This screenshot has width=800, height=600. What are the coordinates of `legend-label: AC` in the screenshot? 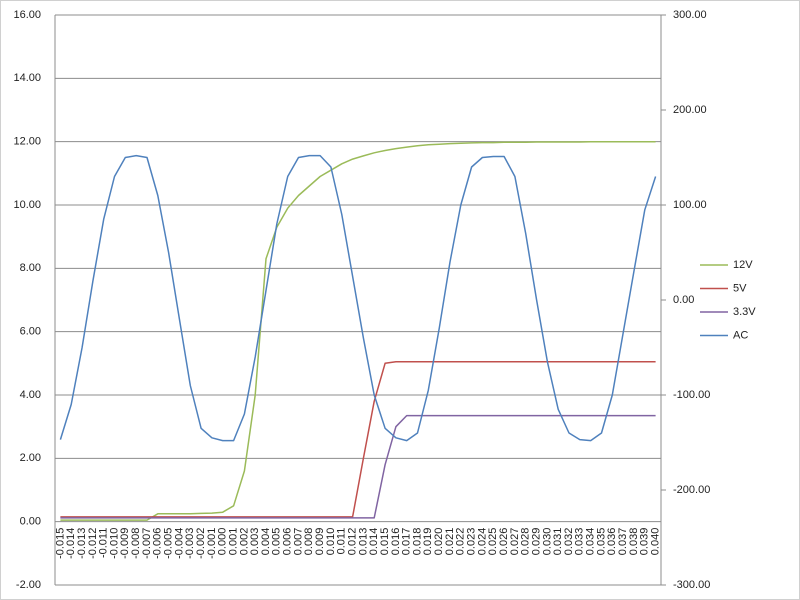 It's located at (740, 335).